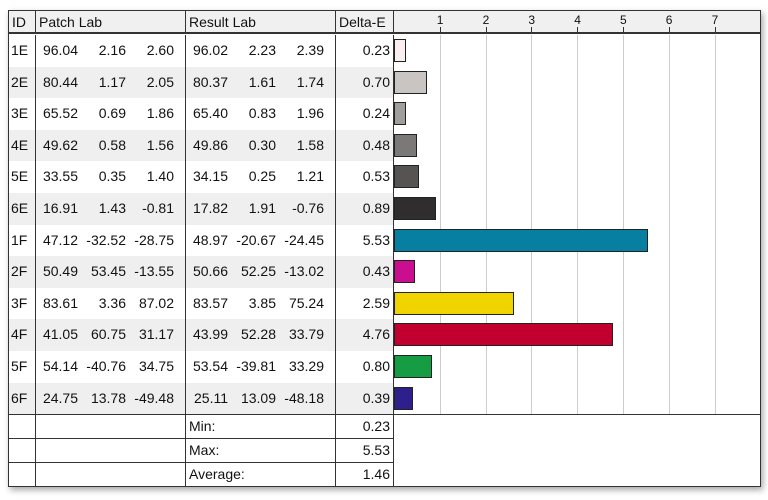 The width and height of the screenshot is (768, 500). I want to click on result-lab-value: 0.25, so click(262, 176).